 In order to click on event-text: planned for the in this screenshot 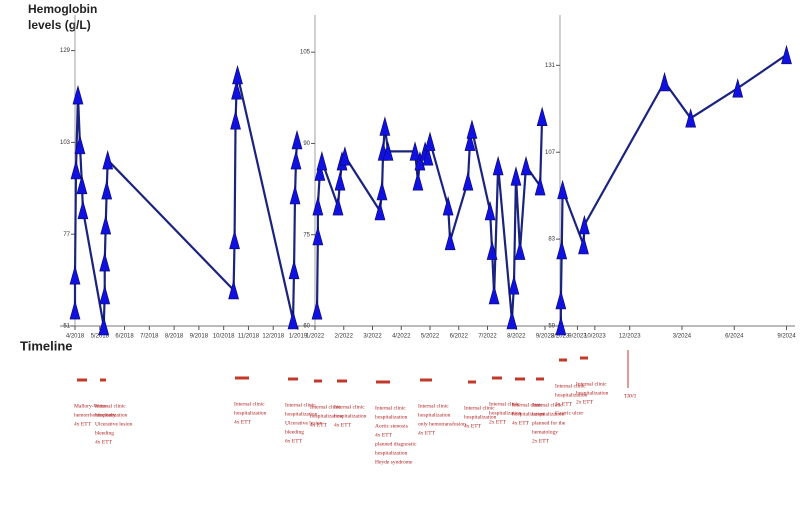, I will do `click(549, 422)`.